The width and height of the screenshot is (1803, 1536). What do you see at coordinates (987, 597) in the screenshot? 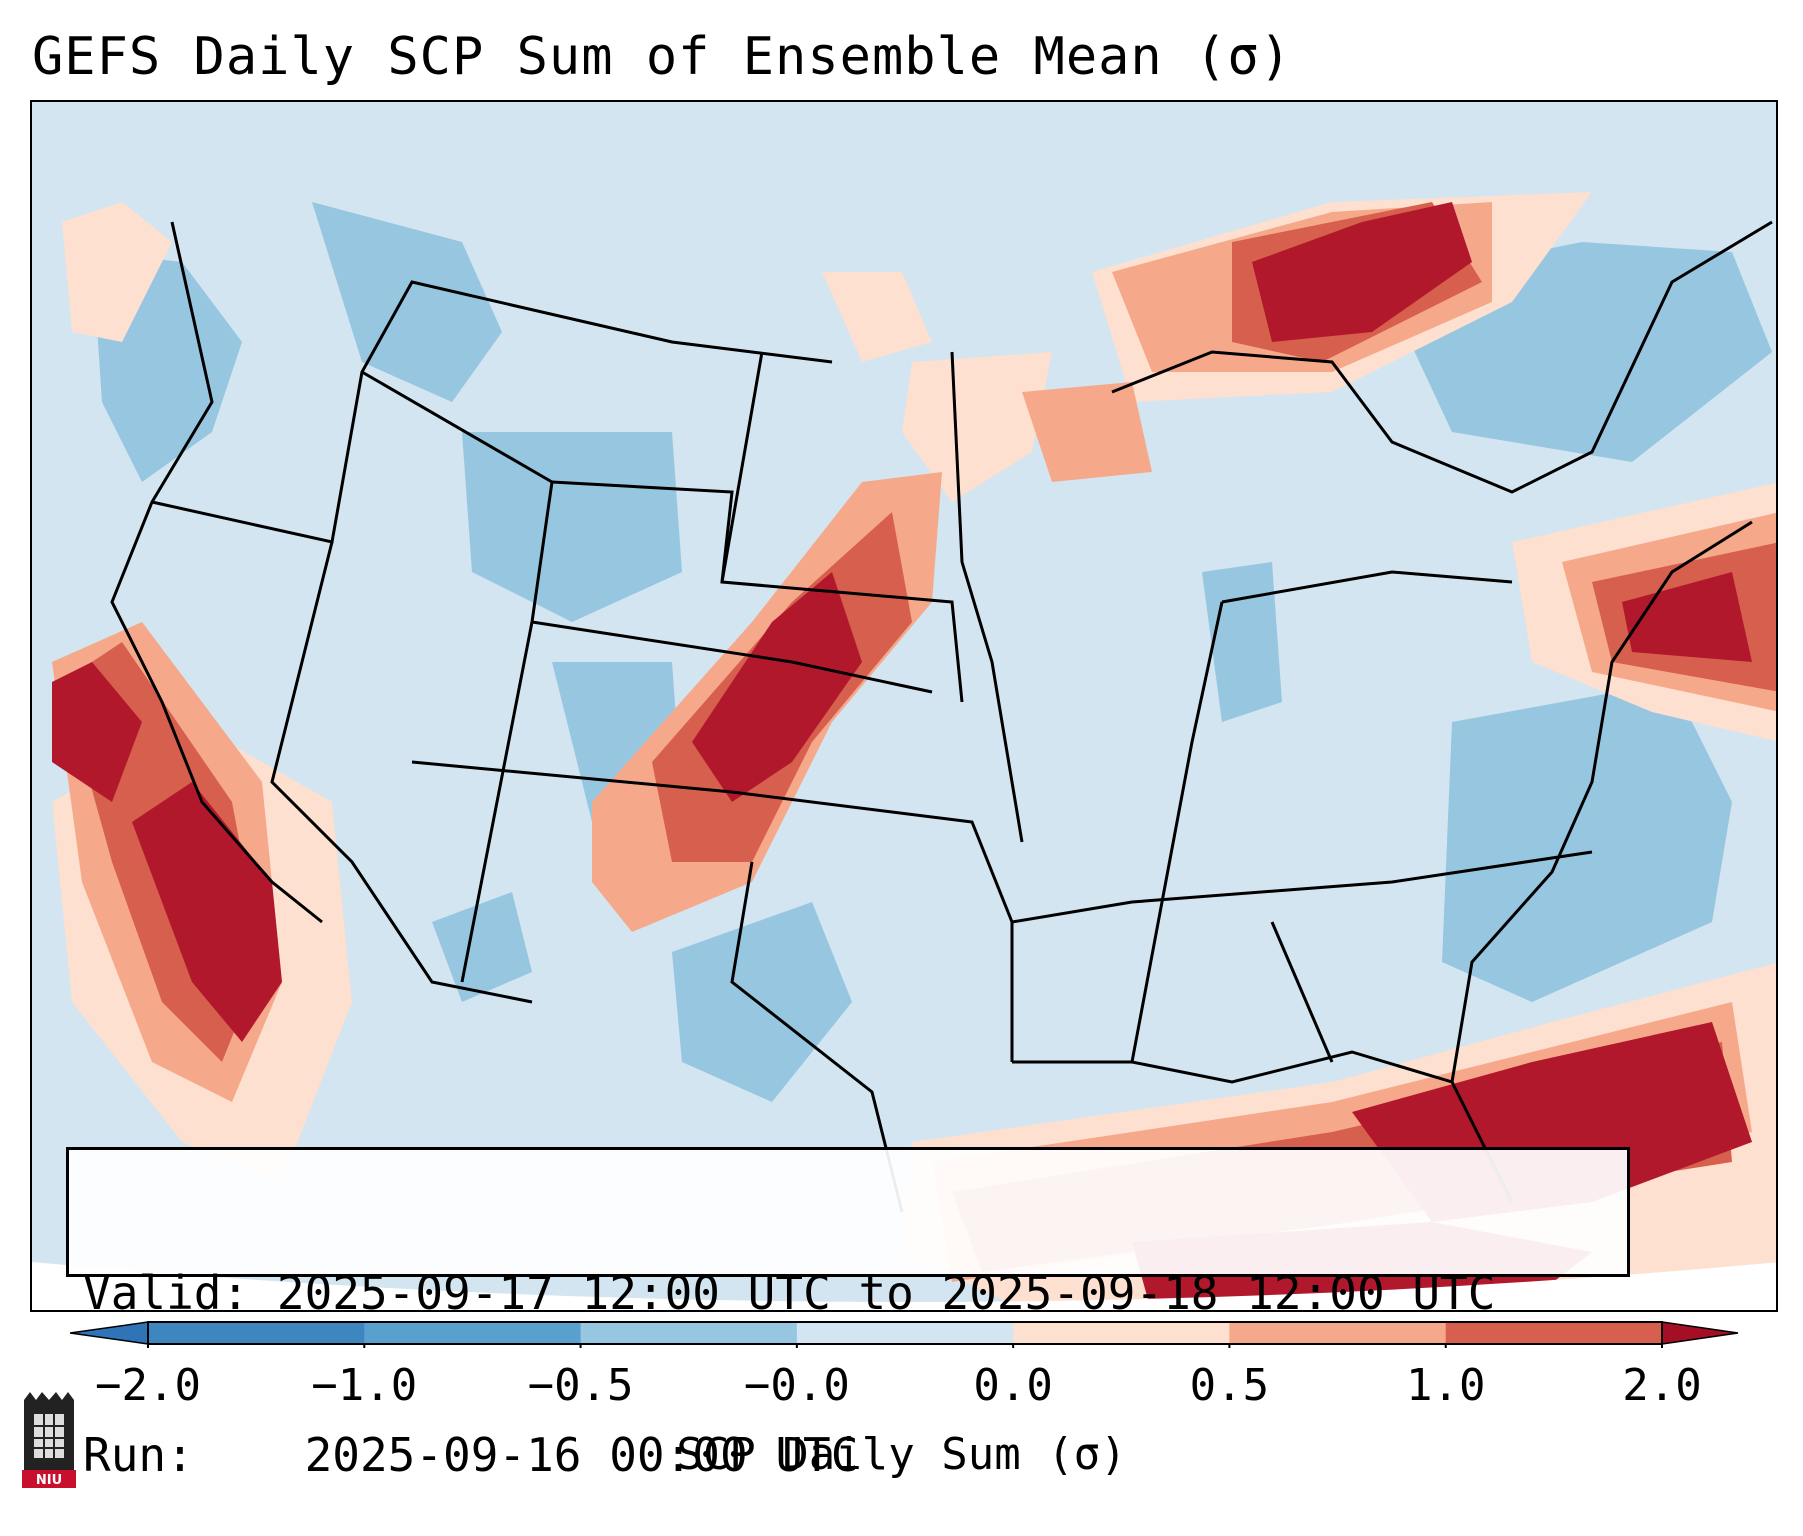
I see `minnesota-iowa-line` at bounding box center [987, 597].